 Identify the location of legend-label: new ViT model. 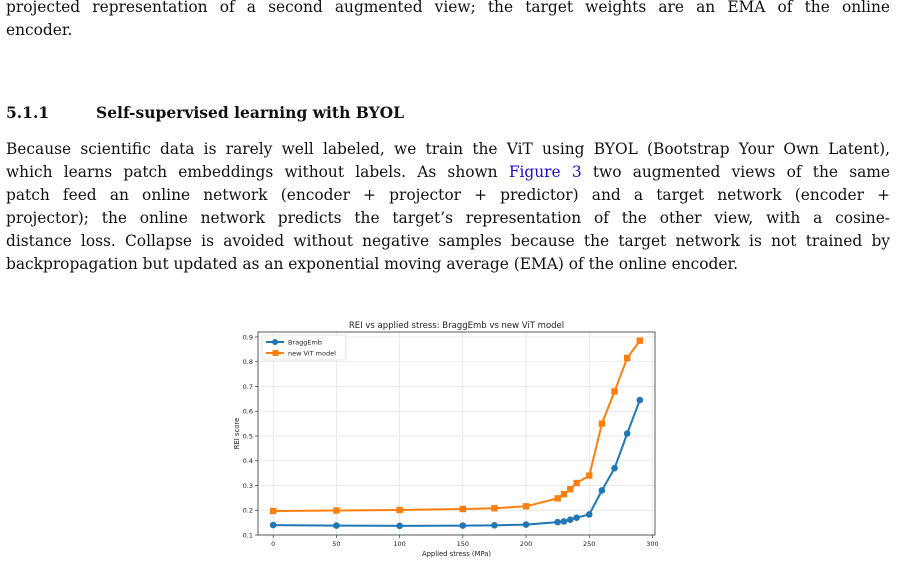
(312, 353).